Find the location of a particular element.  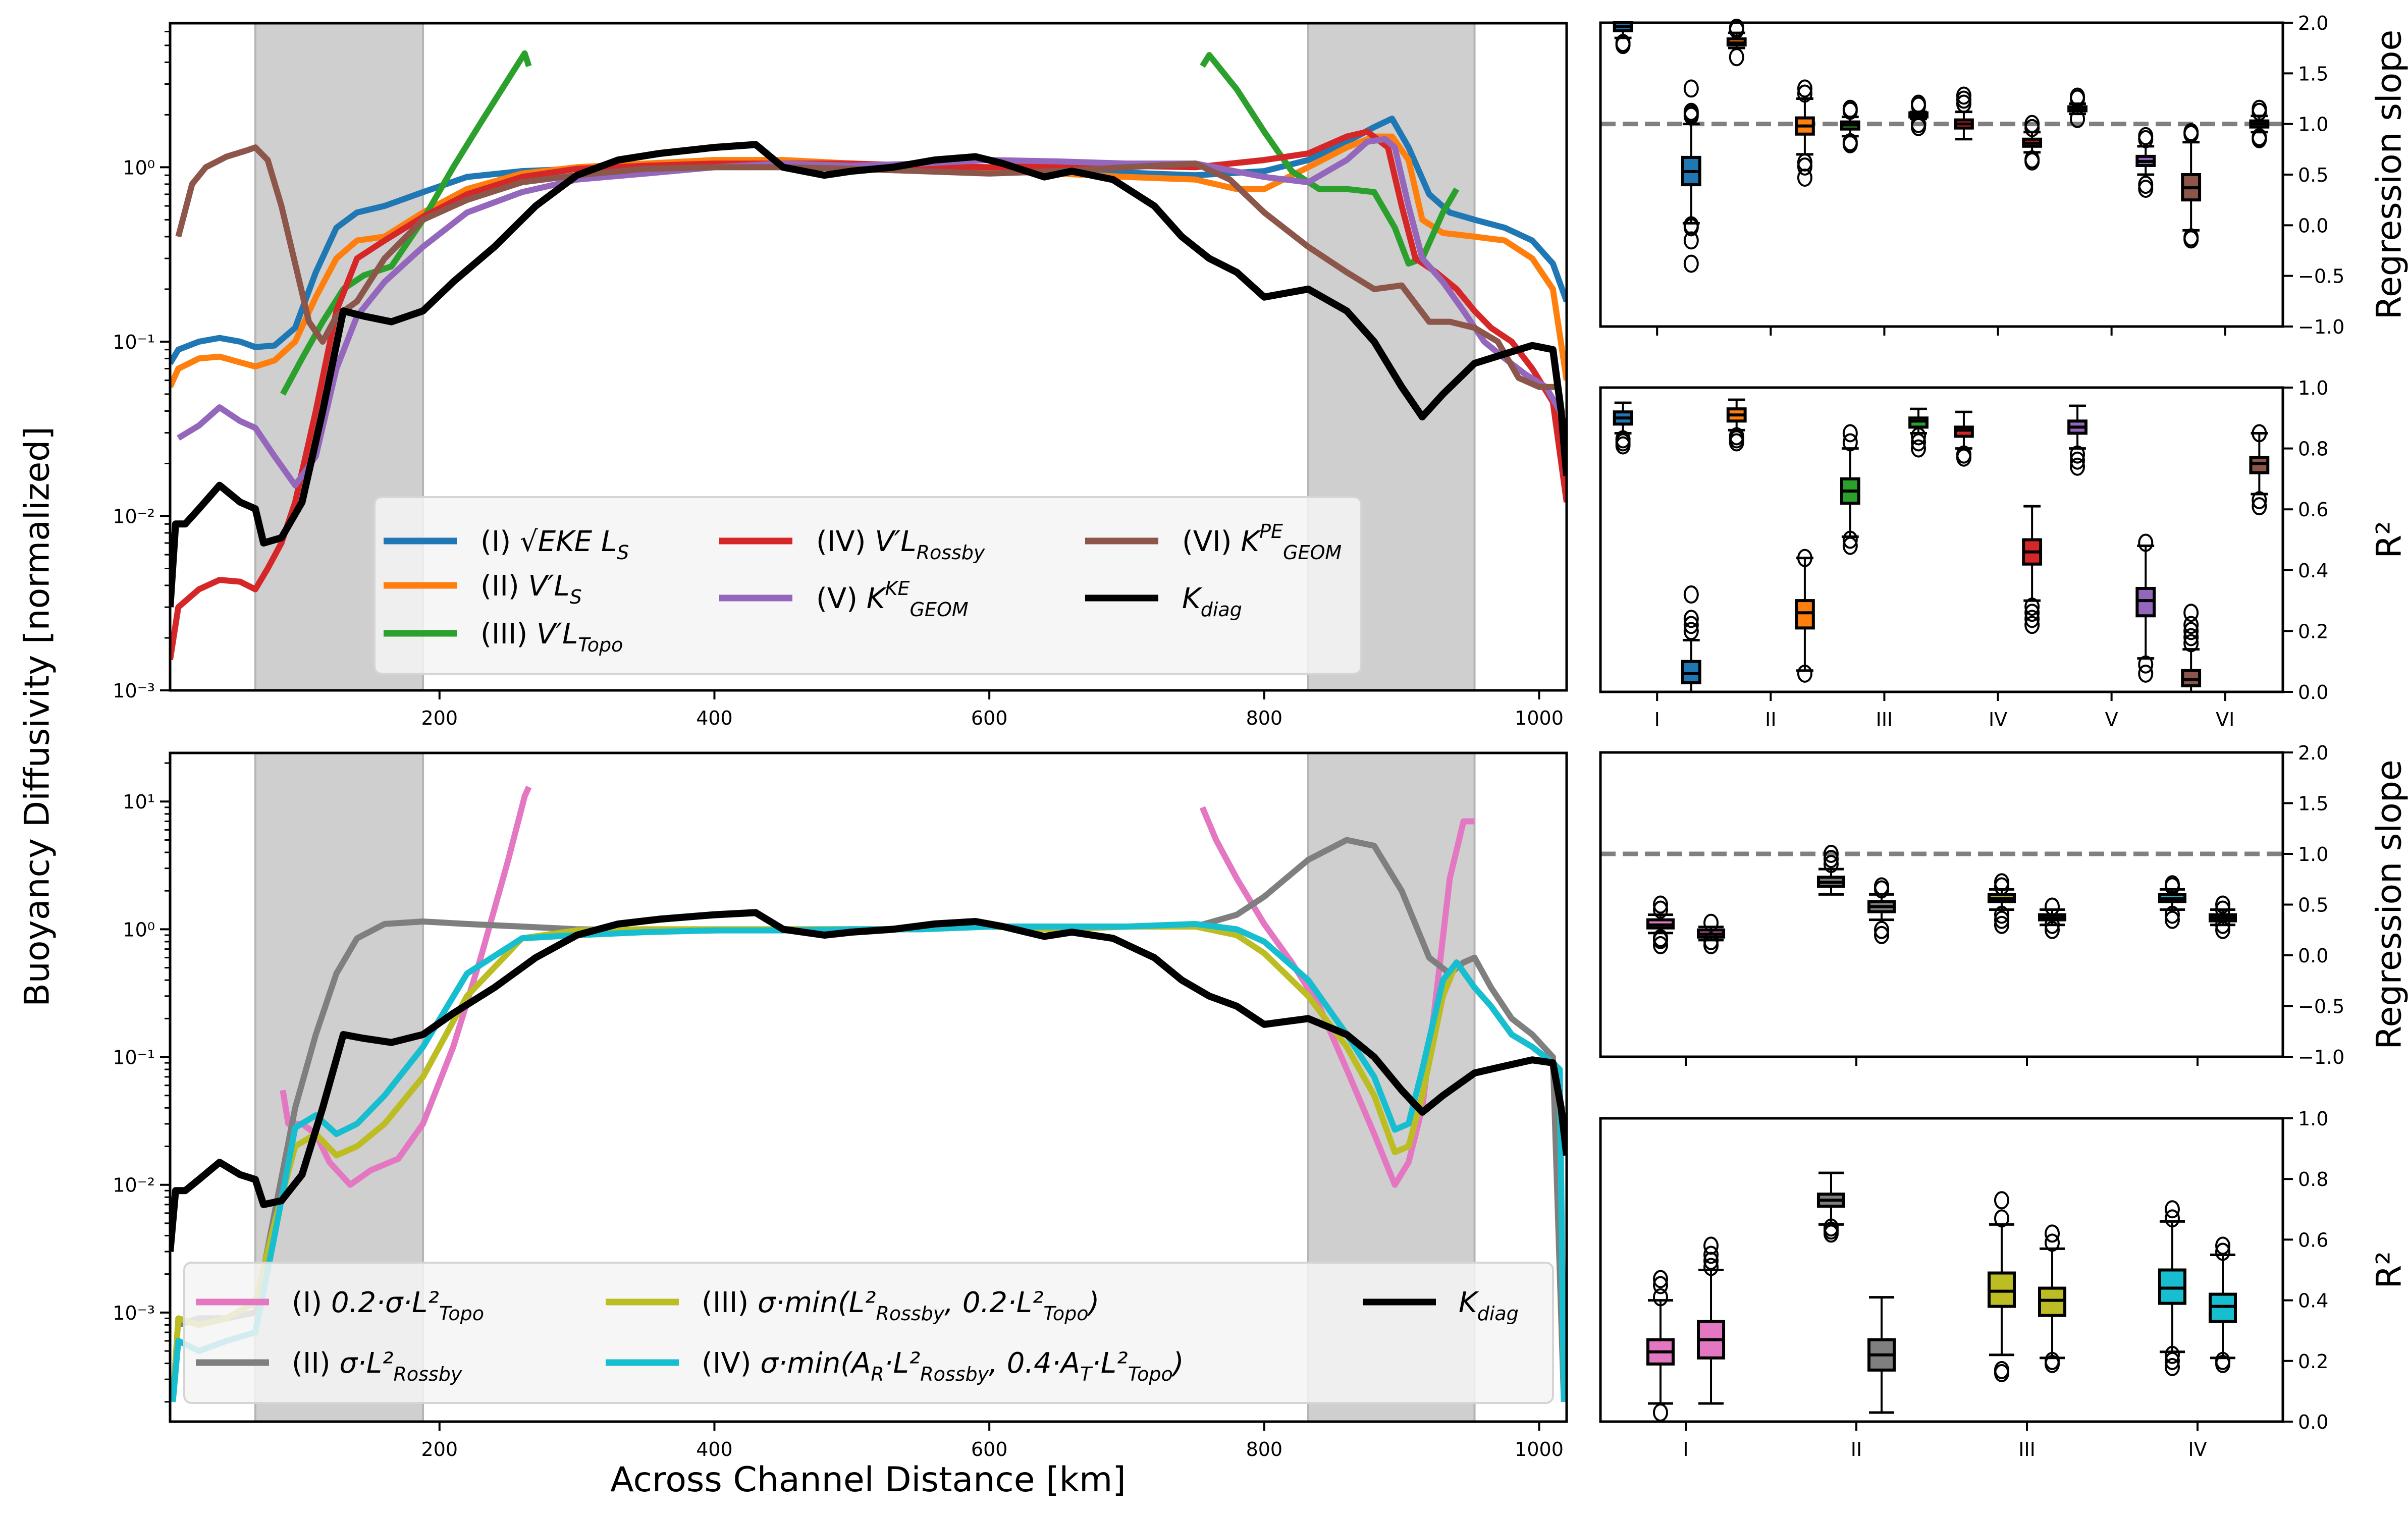

y-tick-label: 1.5 is located at coordinates (2313, 804).